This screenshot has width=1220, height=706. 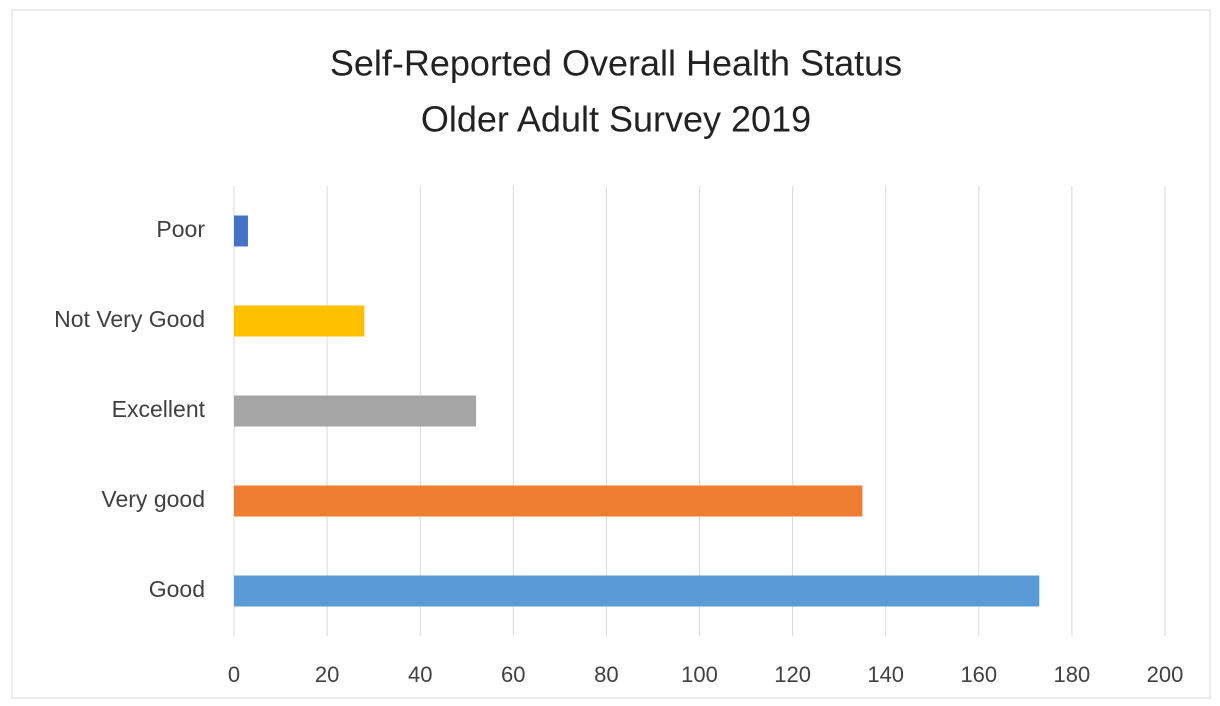 What do you see at coordinates (327, 674) in the screenshot?
I see `x-tick-label: 20` at bounding box center [327, 674].